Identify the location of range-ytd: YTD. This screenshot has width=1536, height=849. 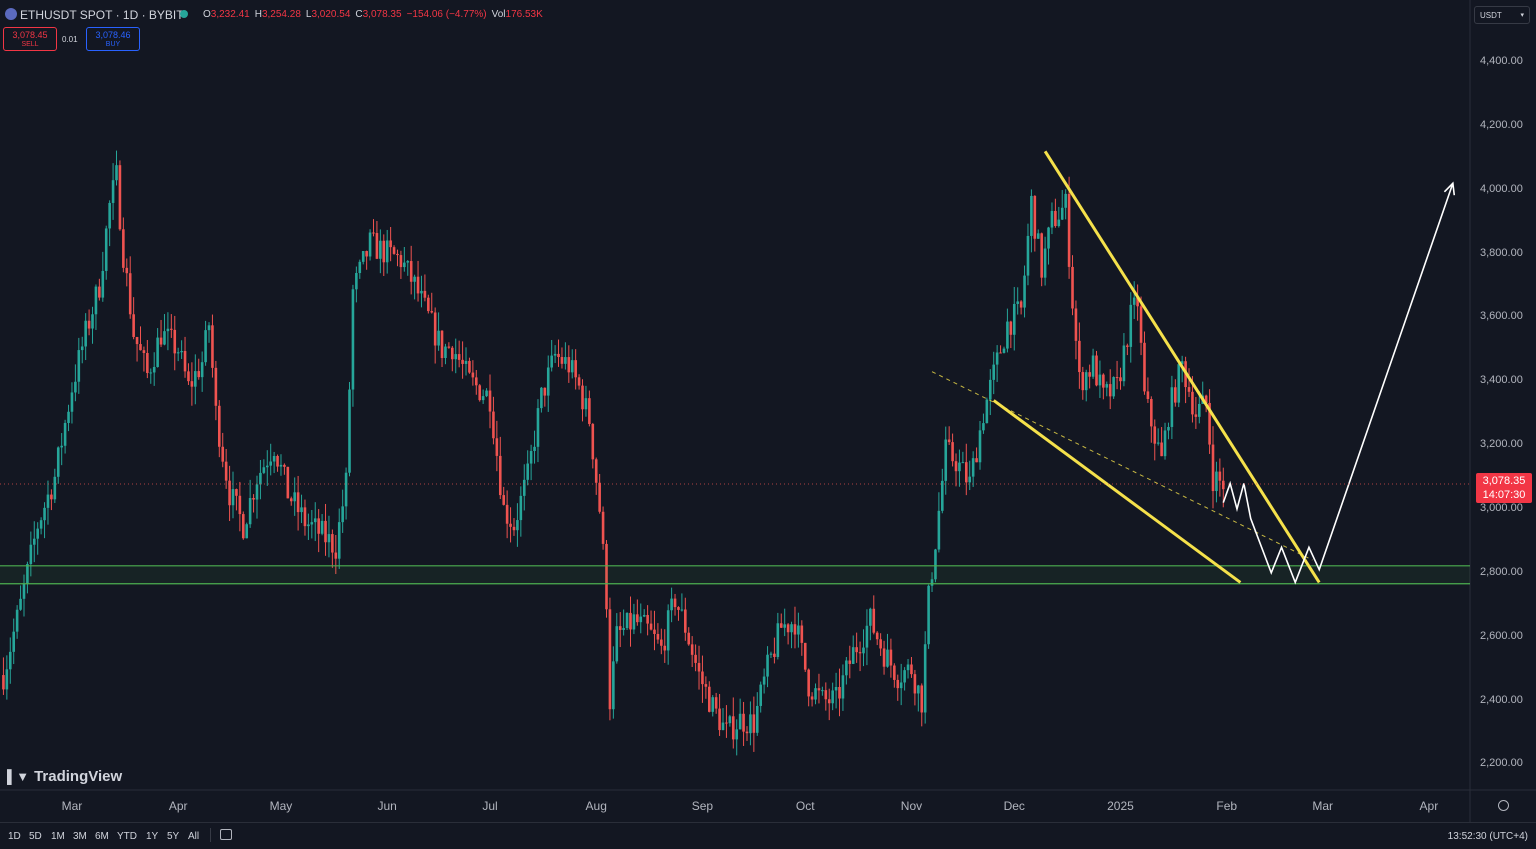
(127, 836).